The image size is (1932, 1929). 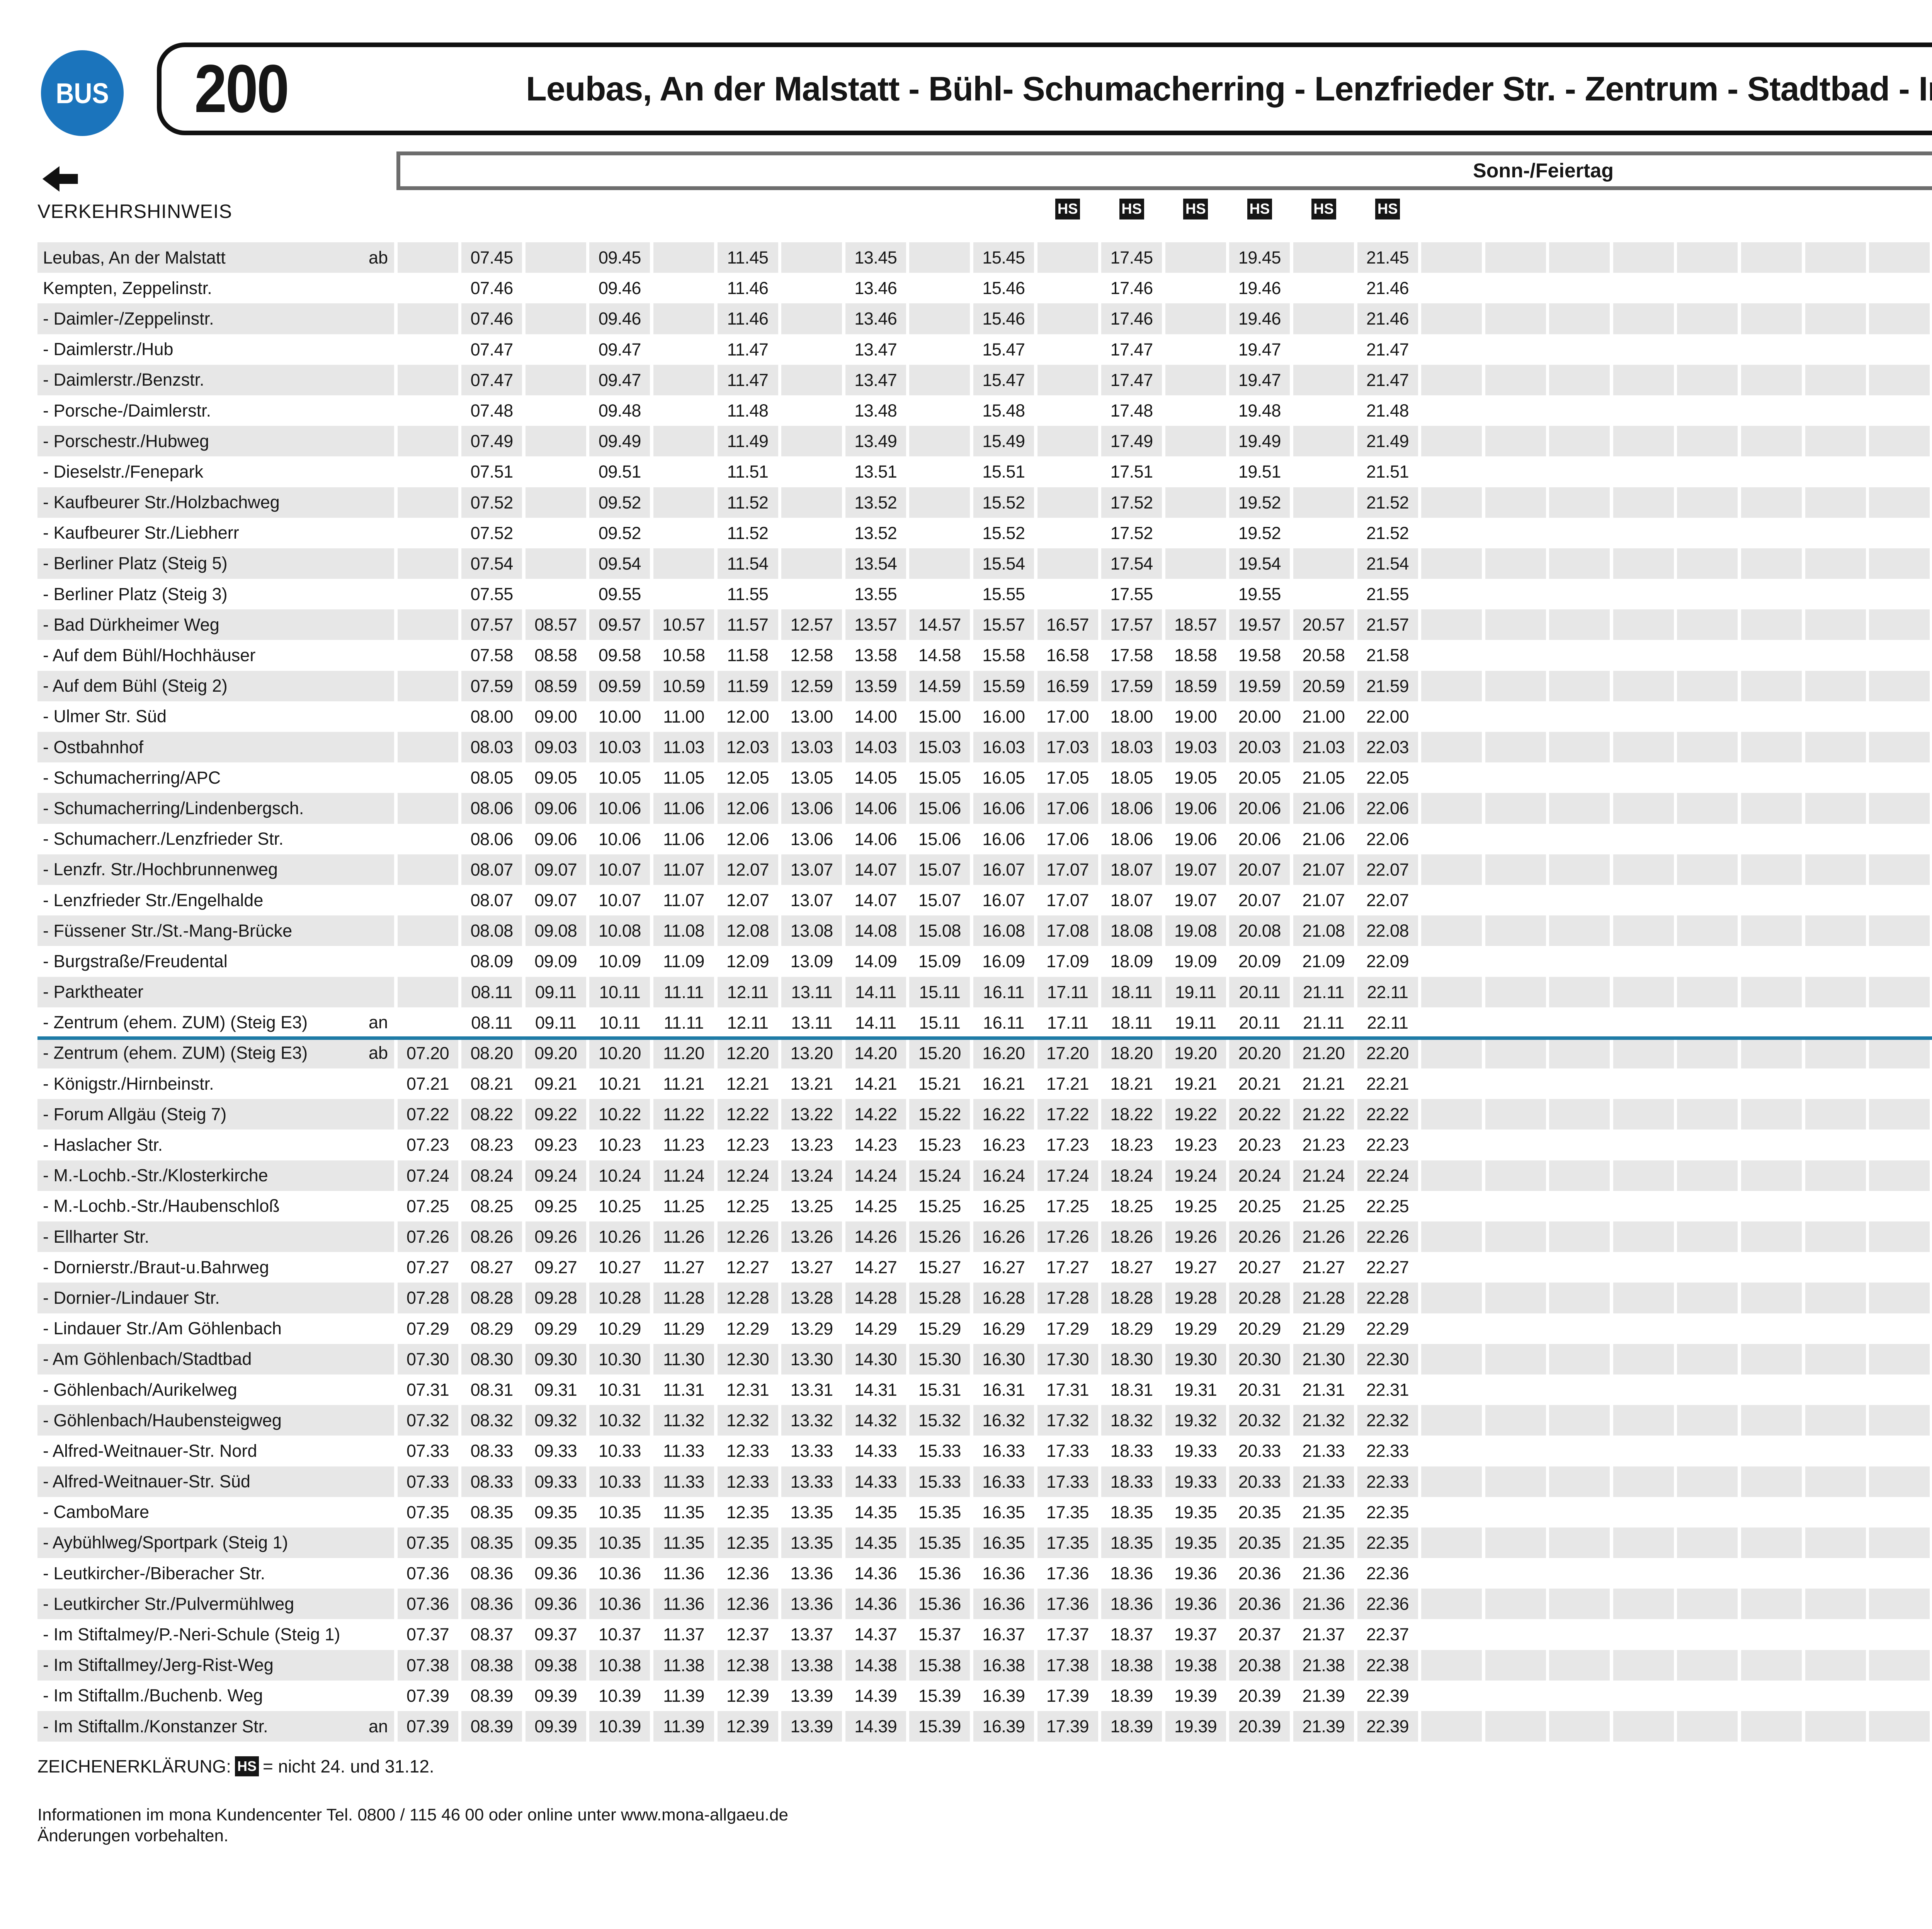 I want to click on time-cell: 21.08, so click(x=1324, y=931).